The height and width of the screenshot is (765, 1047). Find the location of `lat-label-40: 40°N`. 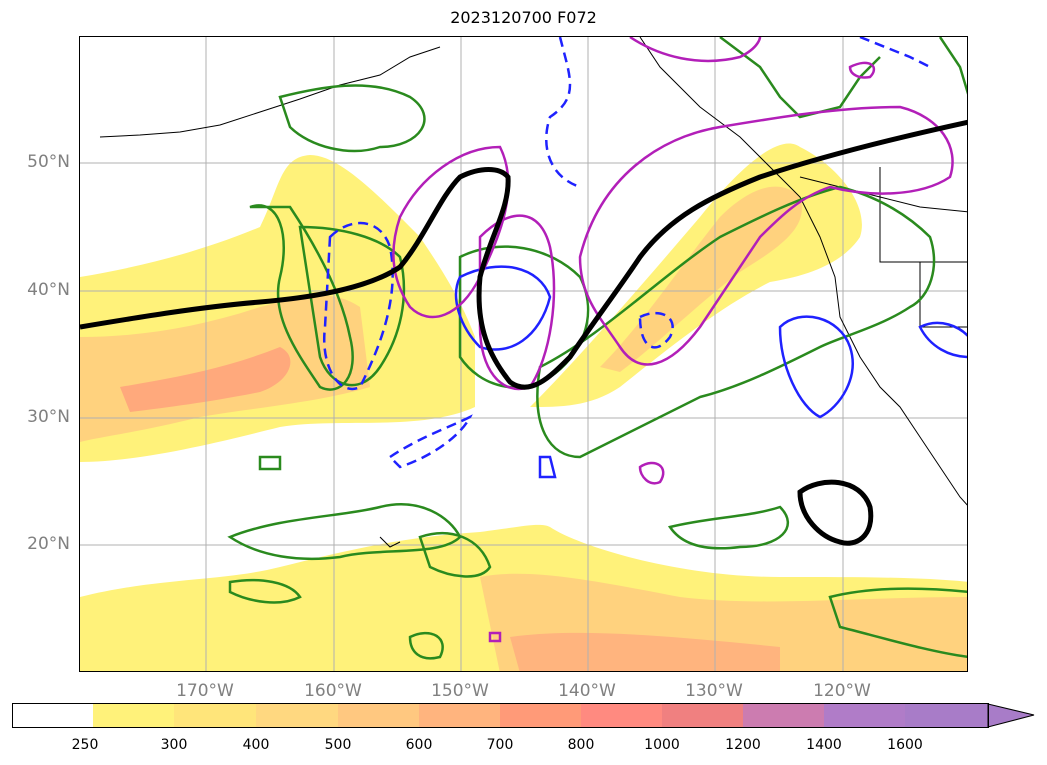

lat-label-40: 40°N is located at coordinates (48, 290).